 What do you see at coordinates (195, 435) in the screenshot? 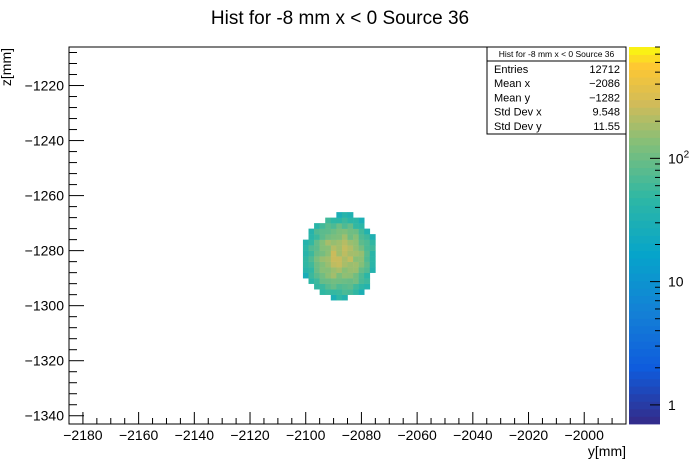
I see `x-tick-label: −2140` at bounding box center [195, 435].